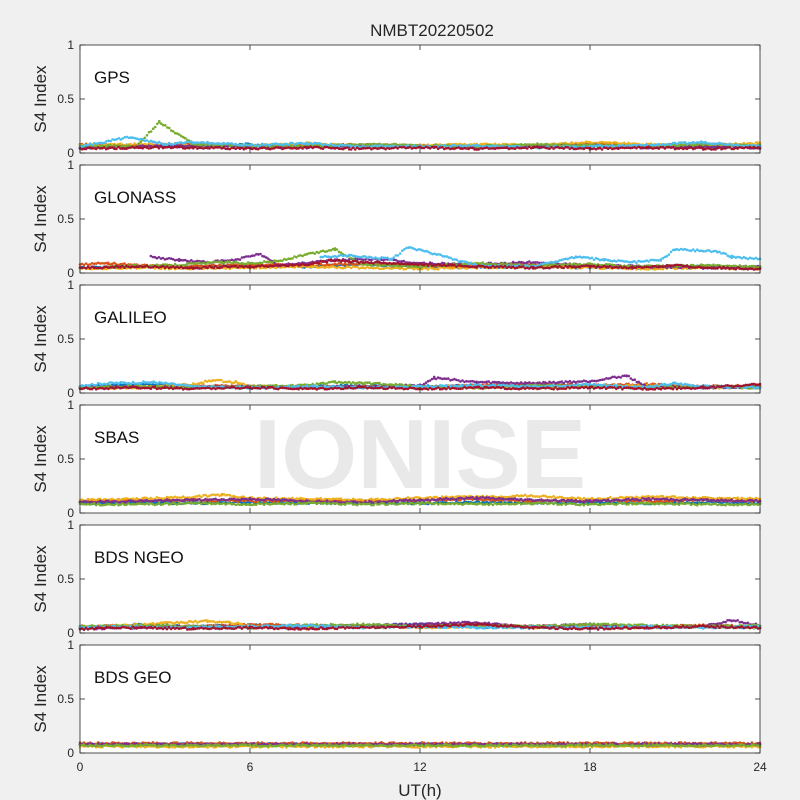 The image size is (800, 800). Describe the element at coordinates (432, 30) in the screenshot. I see `figure-title: NMBT20220502` at that location.